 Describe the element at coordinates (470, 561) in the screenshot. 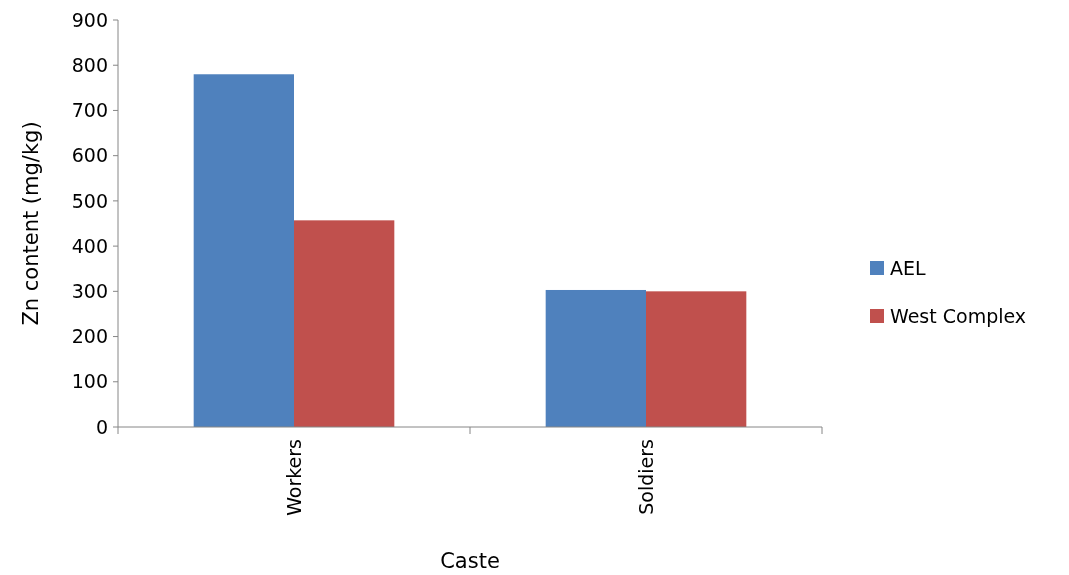

I see `x-axis-title: Caste` at that location.